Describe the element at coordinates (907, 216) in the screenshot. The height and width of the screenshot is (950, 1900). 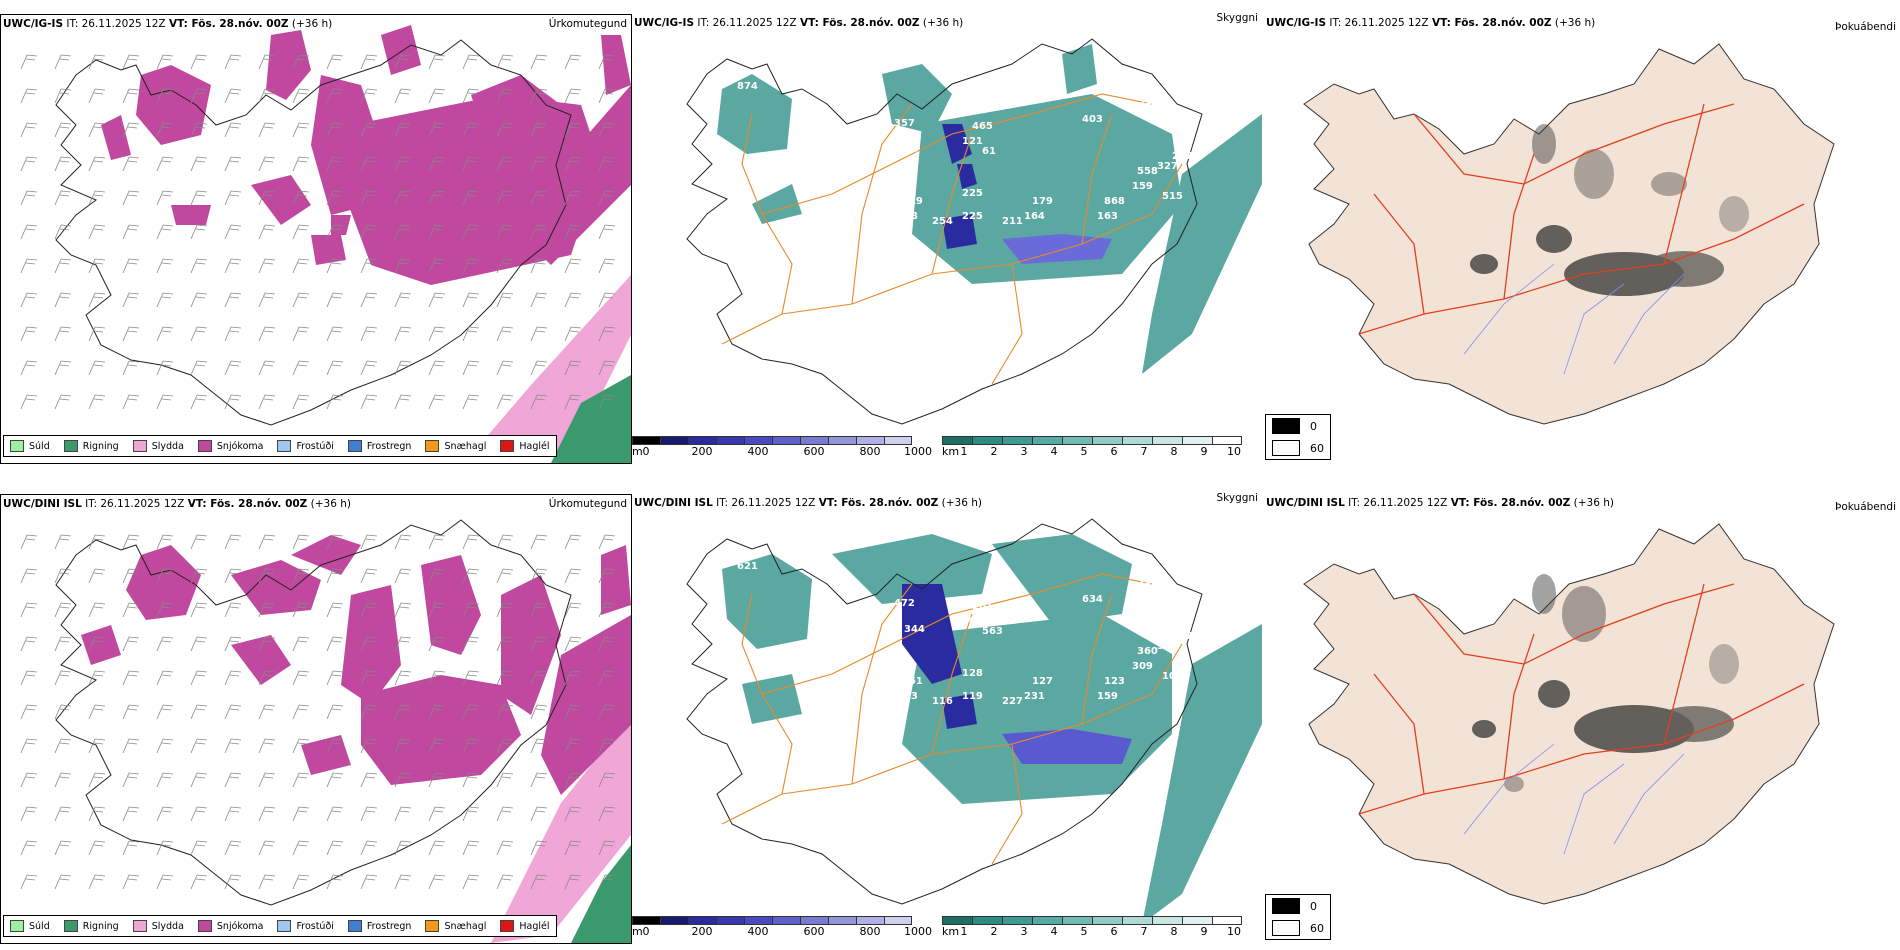
I see `ceiling-label: 138` at that location.